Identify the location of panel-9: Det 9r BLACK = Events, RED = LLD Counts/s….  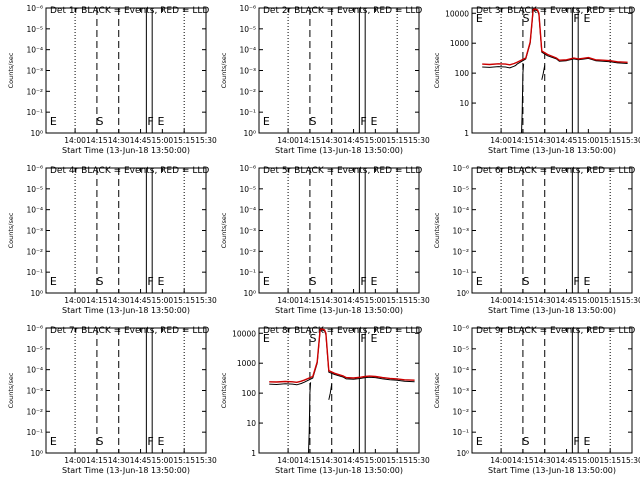
(536, 399).